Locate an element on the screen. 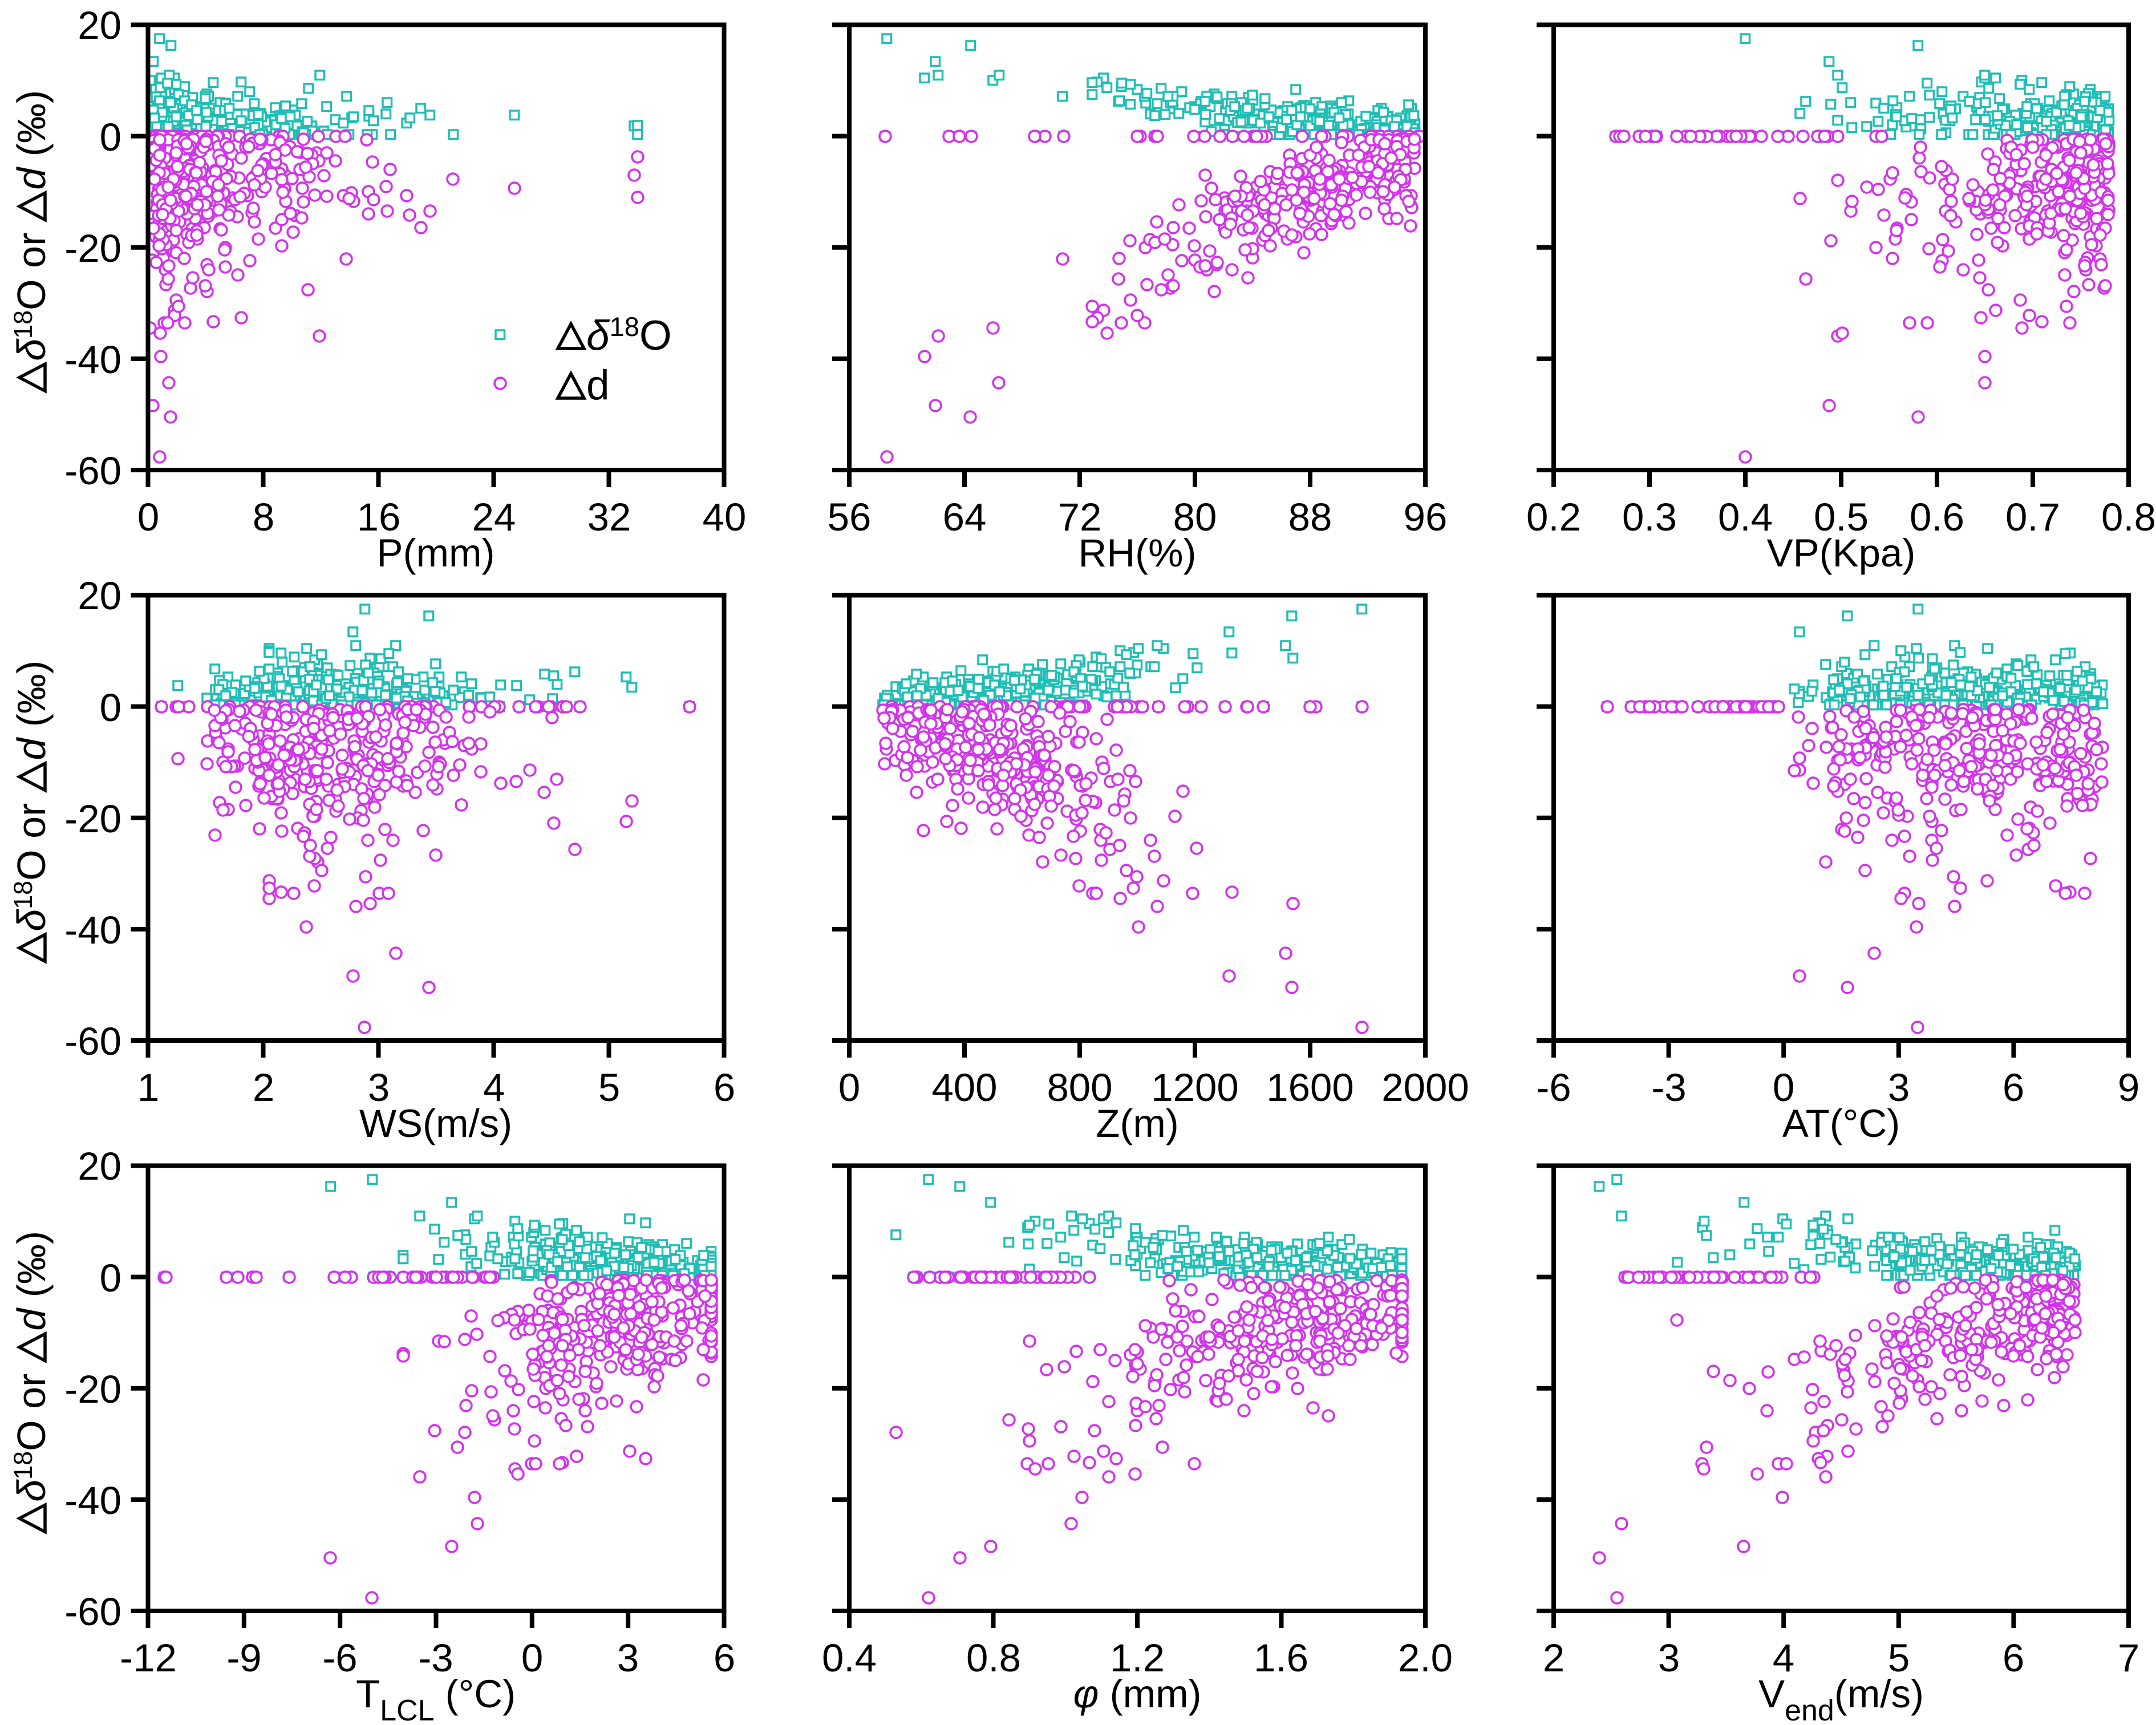  svg-text: 32 is located at coordinates (609, 517).